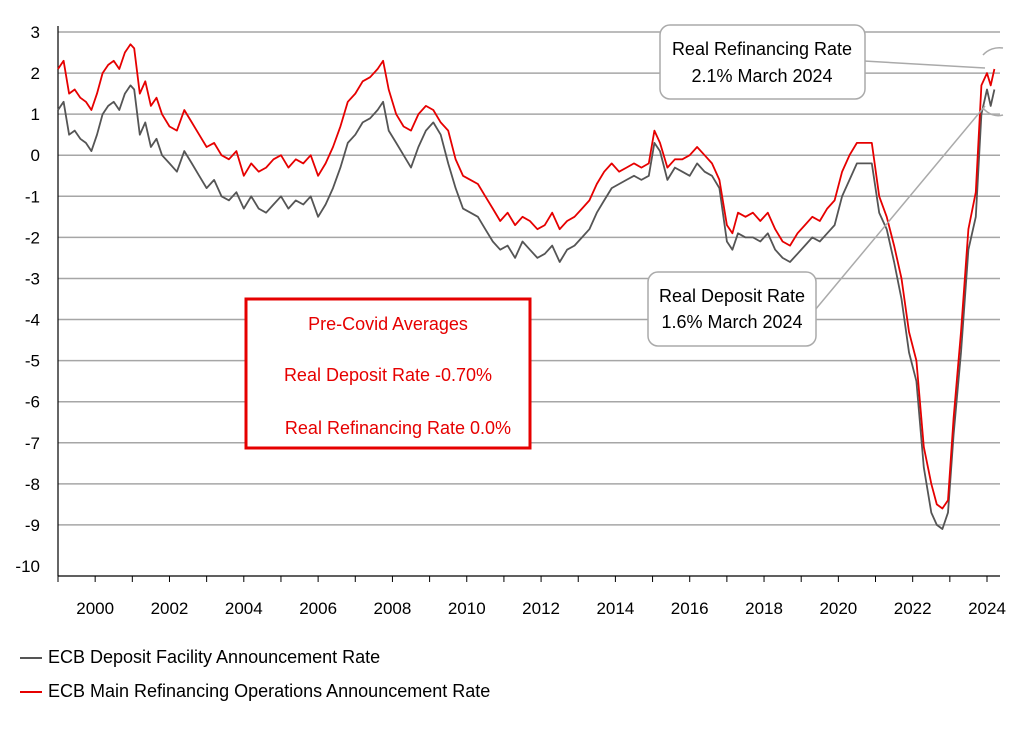 Image resolution: width=1022 pixels, height=734 pixels. I want to click on annotation-deposit: Real Deposit Rate 1.6% March 2024, so click(816, 226).